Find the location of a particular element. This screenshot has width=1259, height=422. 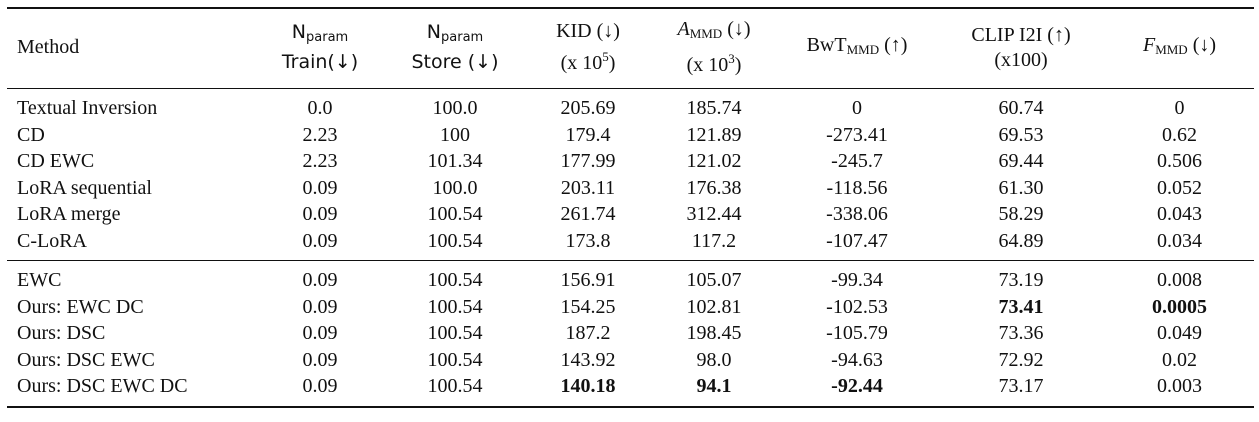

cell-method: Ours: EWC DC is located at coordinates (80, 306).